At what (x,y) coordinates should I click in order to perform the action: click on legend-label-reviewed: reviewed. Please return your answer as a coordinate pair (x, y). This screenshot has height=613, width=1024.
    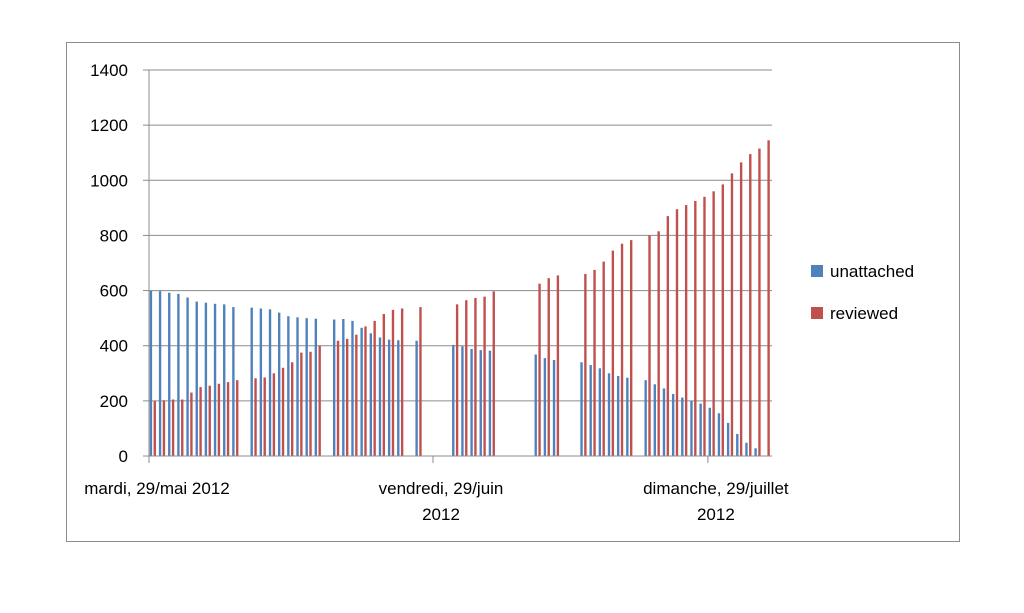
    Looking at the image, I should click on (864, 313).